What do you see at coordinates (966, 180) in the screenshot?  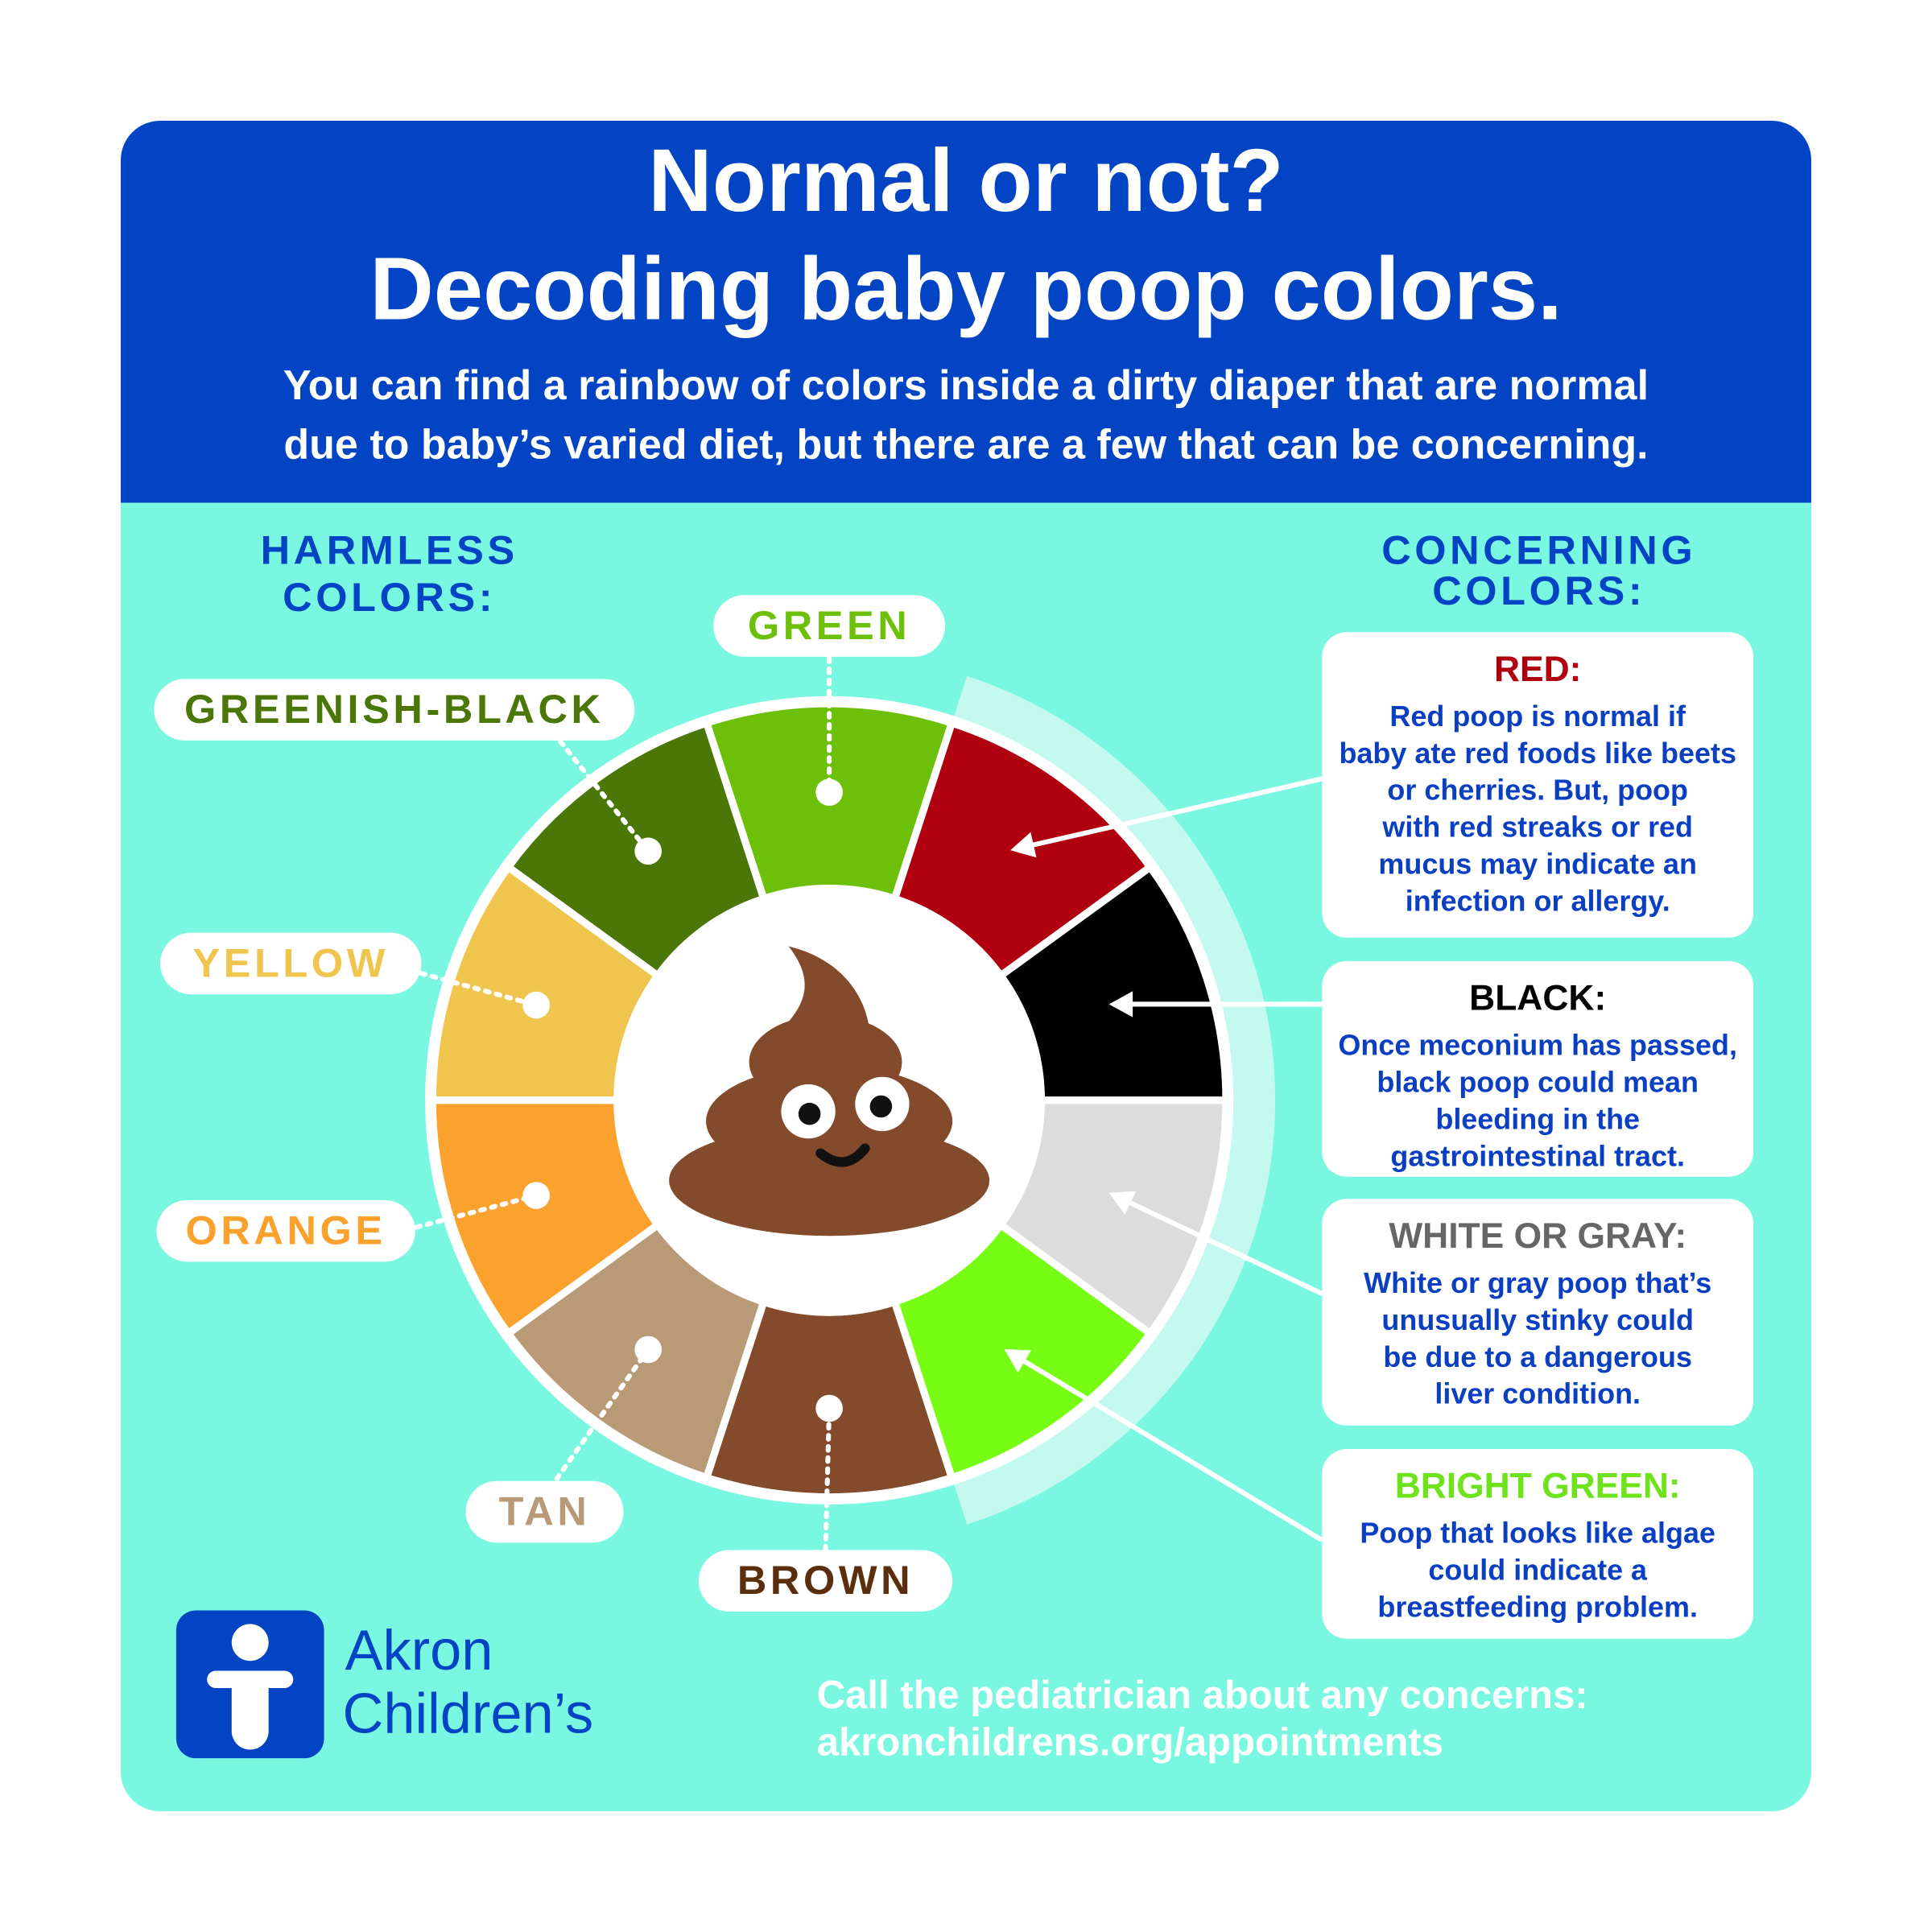 I see `title-line: Normal or not?` at bounding box center [966, 180].